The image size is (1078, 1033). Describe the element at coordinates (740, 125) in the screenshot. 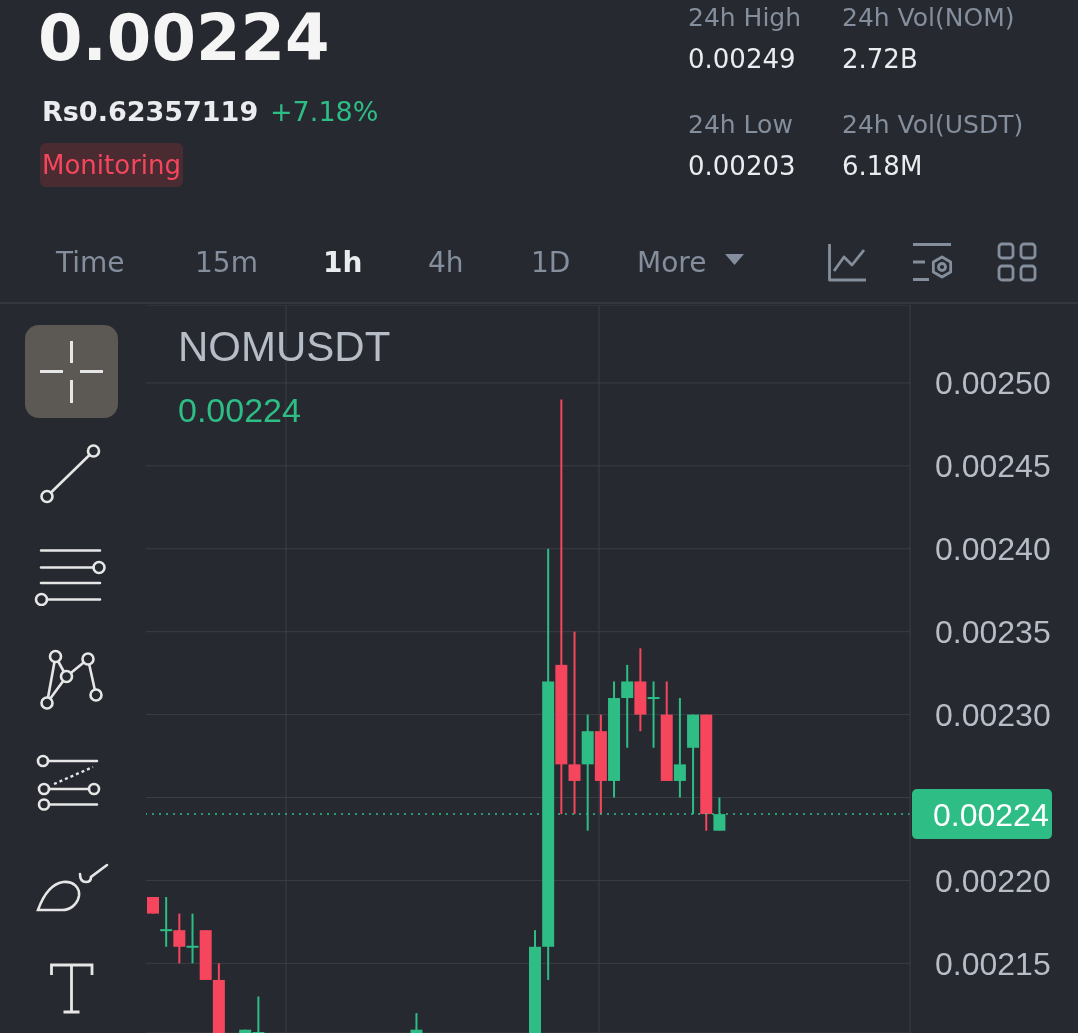

I see `text: 24h Low` at that location.